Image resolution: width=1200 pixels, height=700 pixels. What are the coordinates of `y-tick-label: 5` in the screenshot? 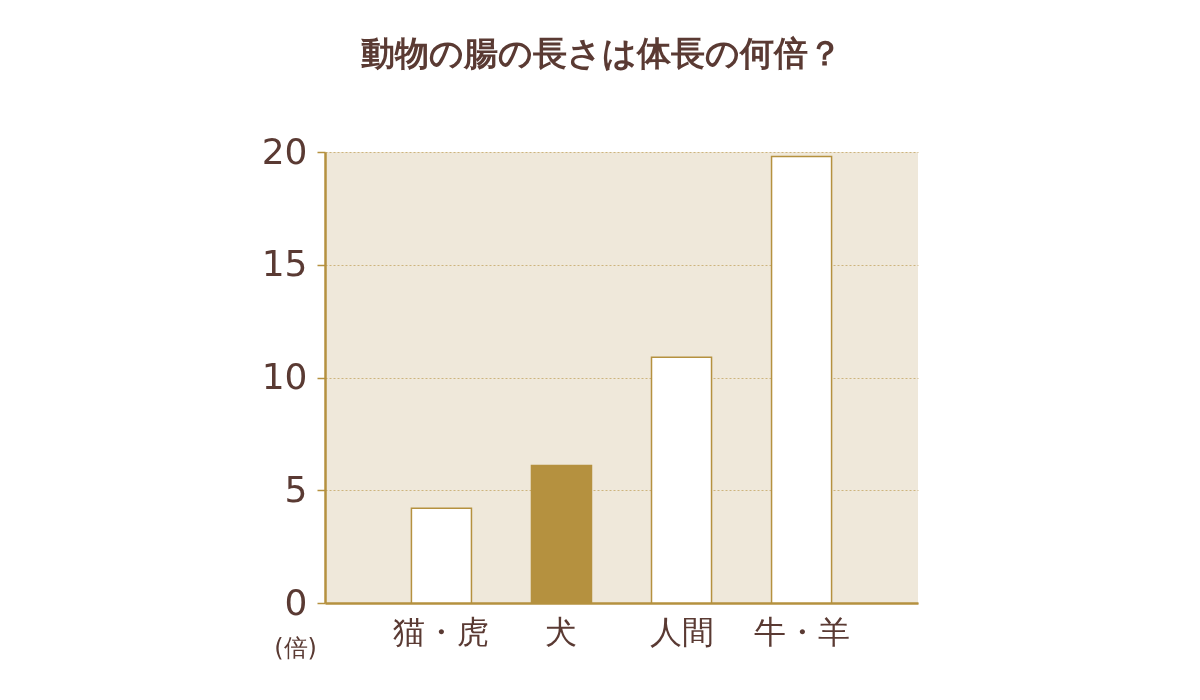 It's located at (296, 489).